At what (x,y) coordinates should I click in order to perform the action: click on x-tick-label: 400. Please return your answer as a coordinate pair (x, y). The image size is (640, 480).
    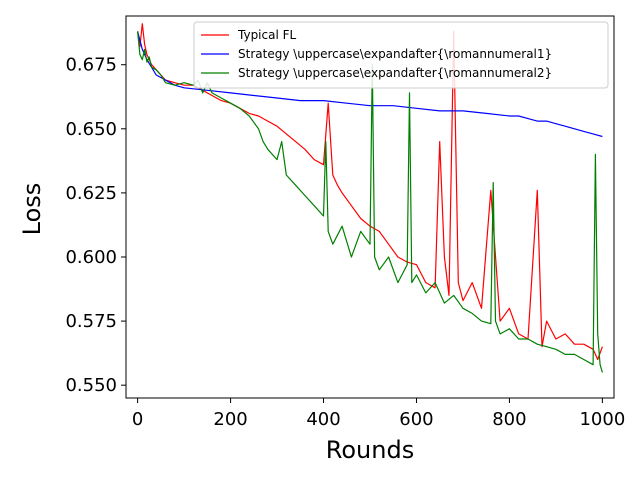
    Looking at the image, I should click on (323, 419).